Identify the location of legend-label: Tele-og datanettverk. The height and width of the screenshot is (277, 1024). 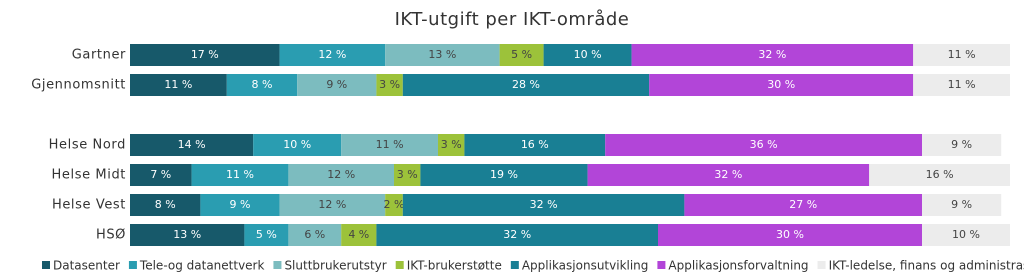
(202, 266).